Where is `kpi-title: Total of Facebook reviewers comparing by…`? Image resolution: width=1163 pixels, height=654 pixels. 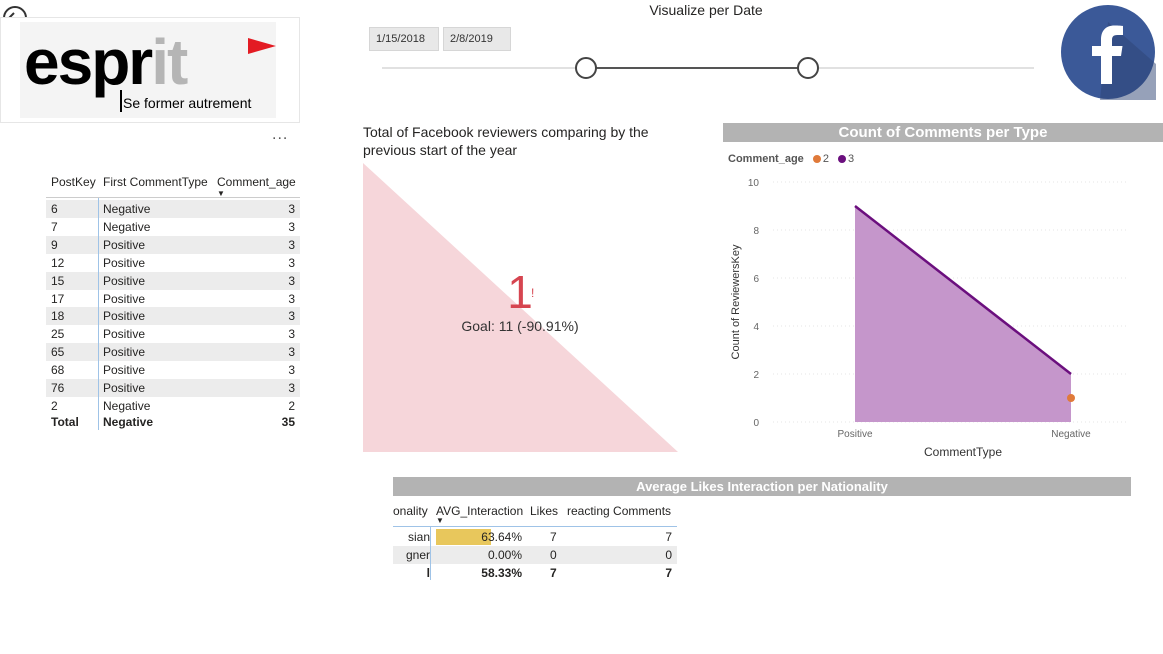 kpi-title: Total of Facebook reviewers comparing by… is located at coordinates (506, 141).